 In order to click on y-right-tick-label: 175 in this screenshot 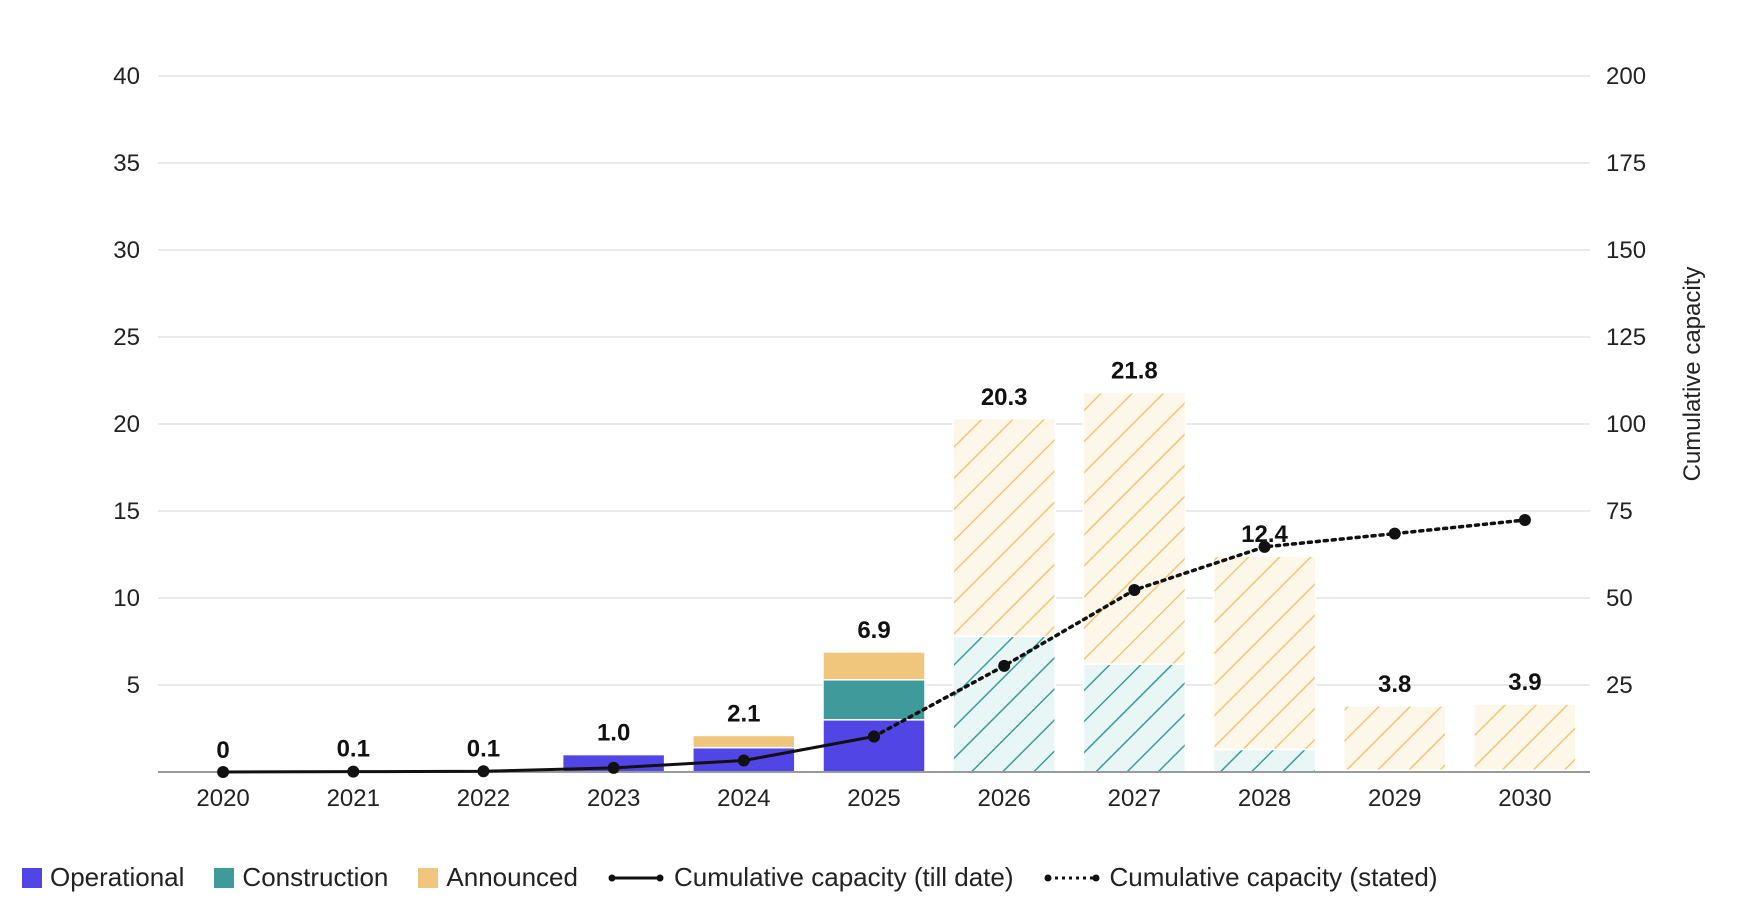, I will do `click(1626, 163)`.